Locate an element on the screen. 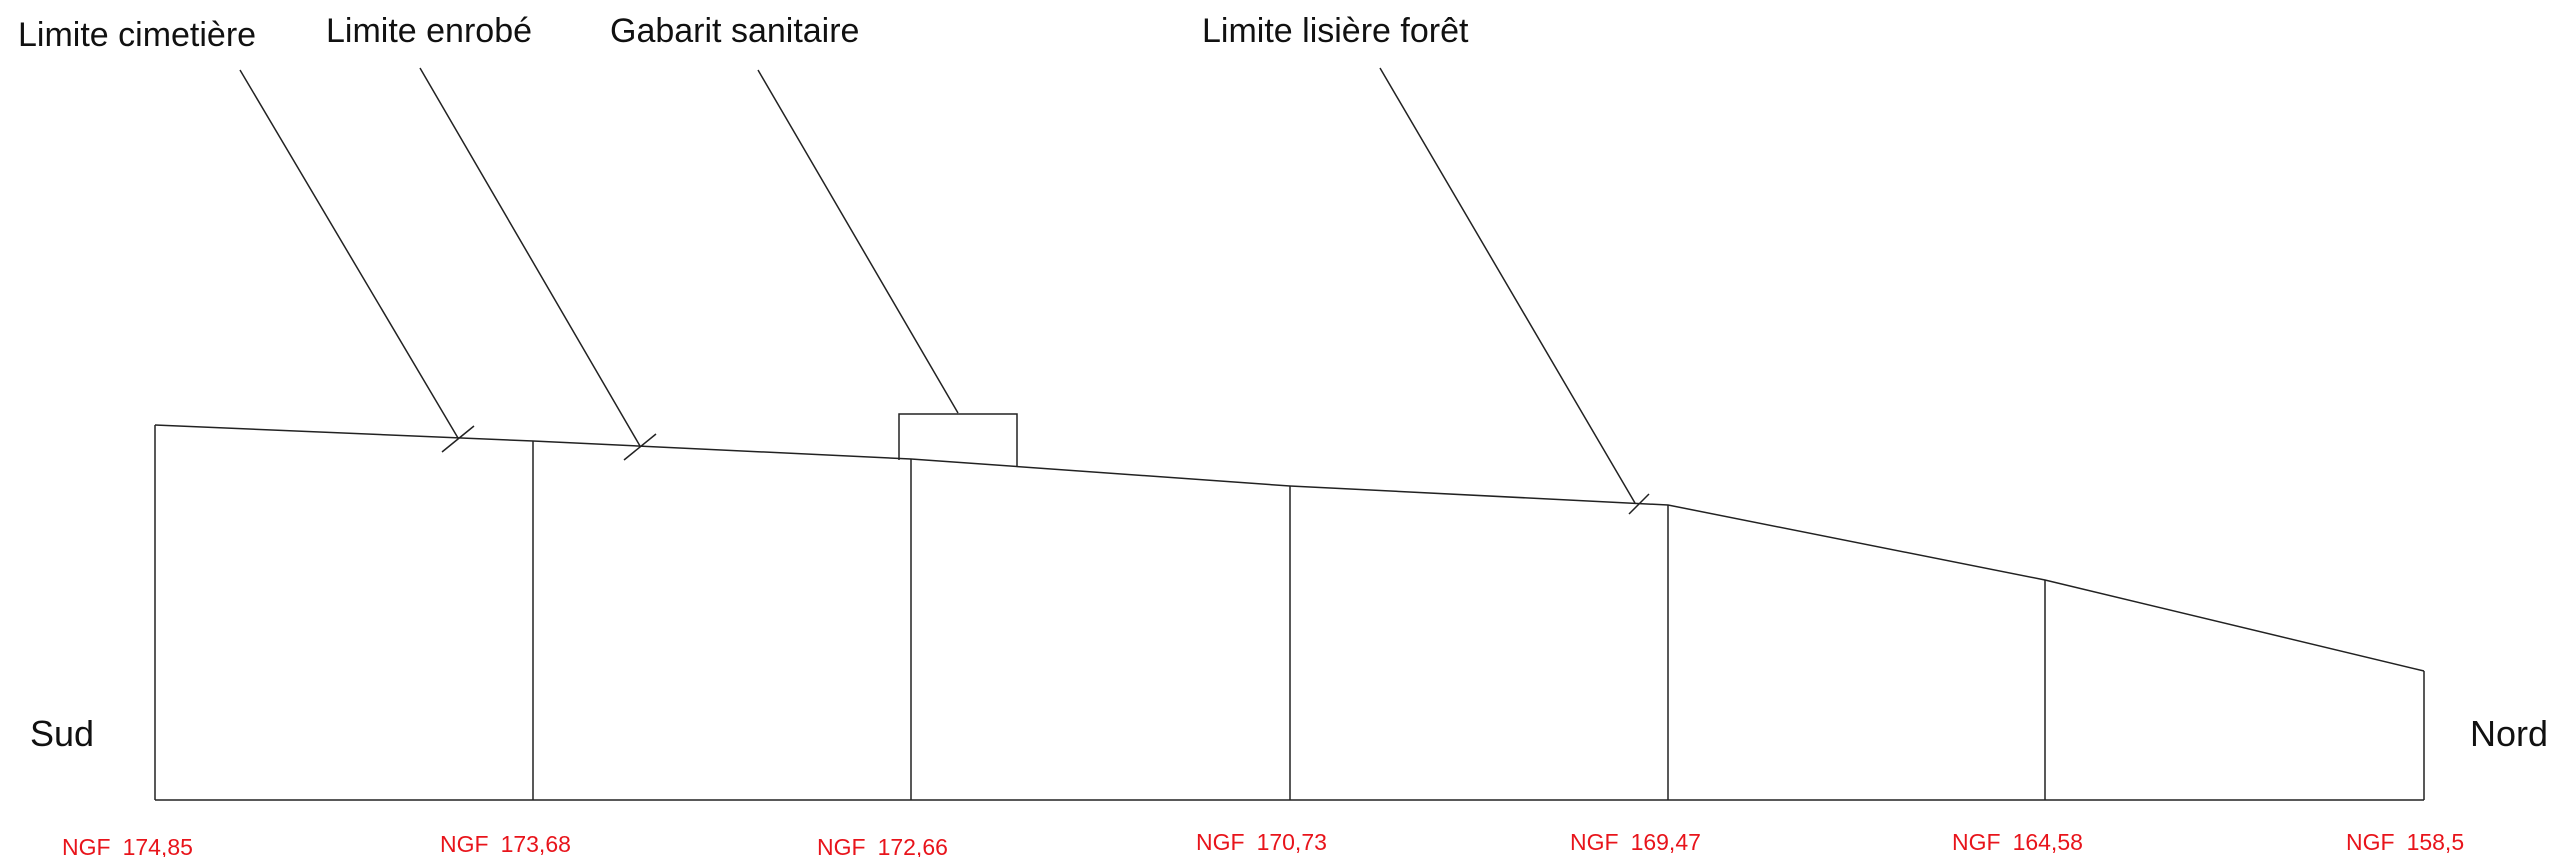  elevation-label-3: NGF 172,66 is located at coordinates (882, 845).